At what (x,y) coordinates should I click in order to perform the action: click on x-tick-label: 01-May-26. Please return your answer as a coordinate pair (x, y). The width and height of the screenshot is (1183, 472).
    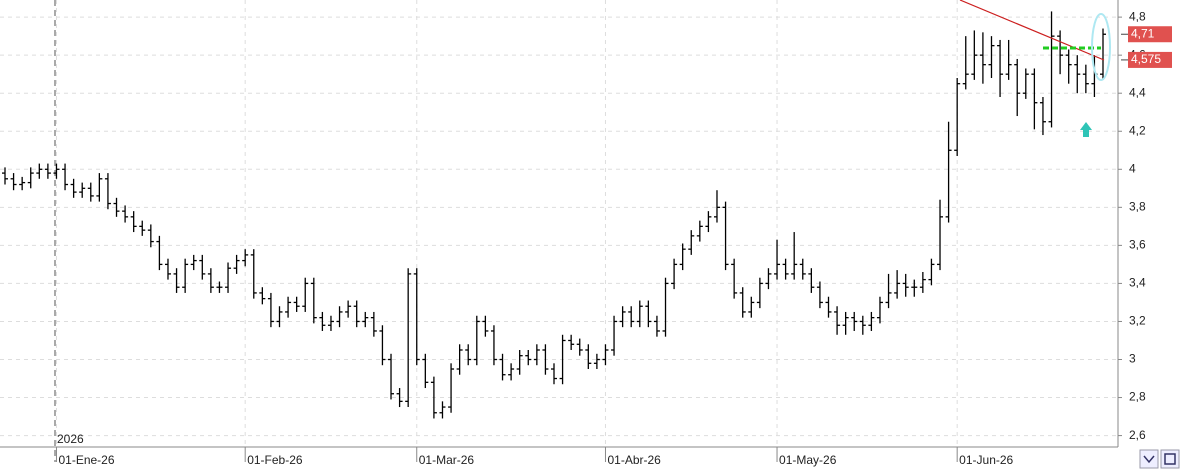
    Looking at the image, I should click on (808, 460).